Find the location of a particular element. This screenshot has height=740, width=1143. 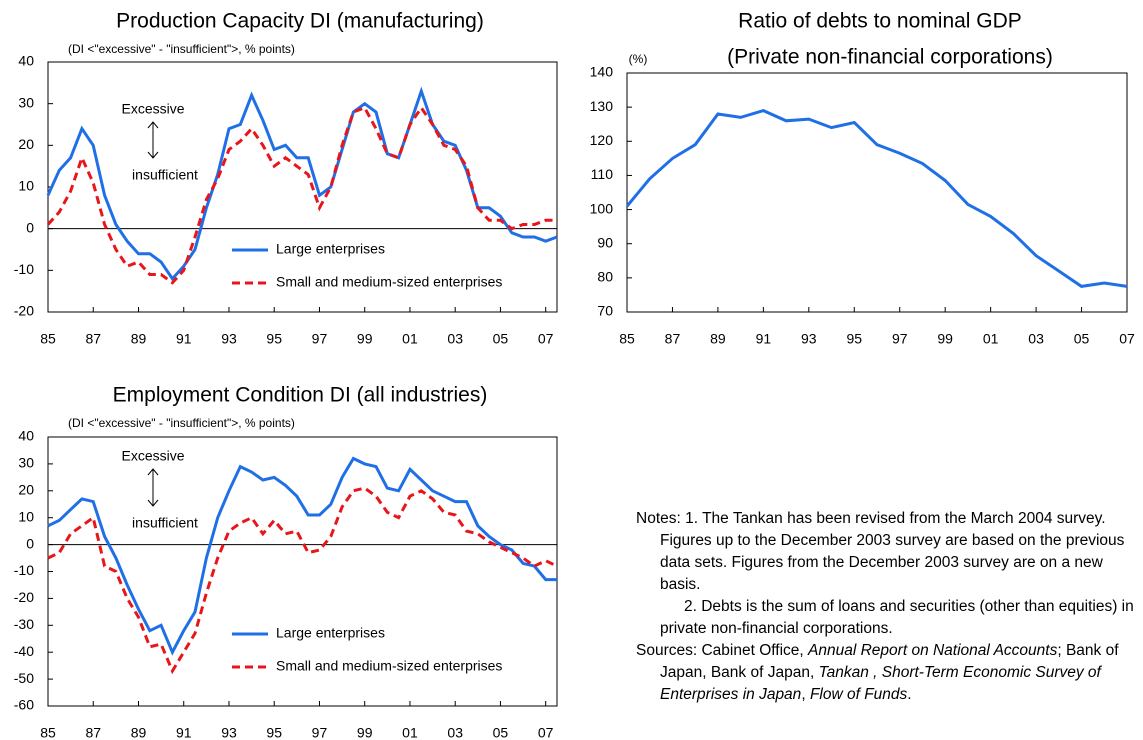

chart-title: Ratio of debts to nominal GDP is located at coordinates (880, 21).